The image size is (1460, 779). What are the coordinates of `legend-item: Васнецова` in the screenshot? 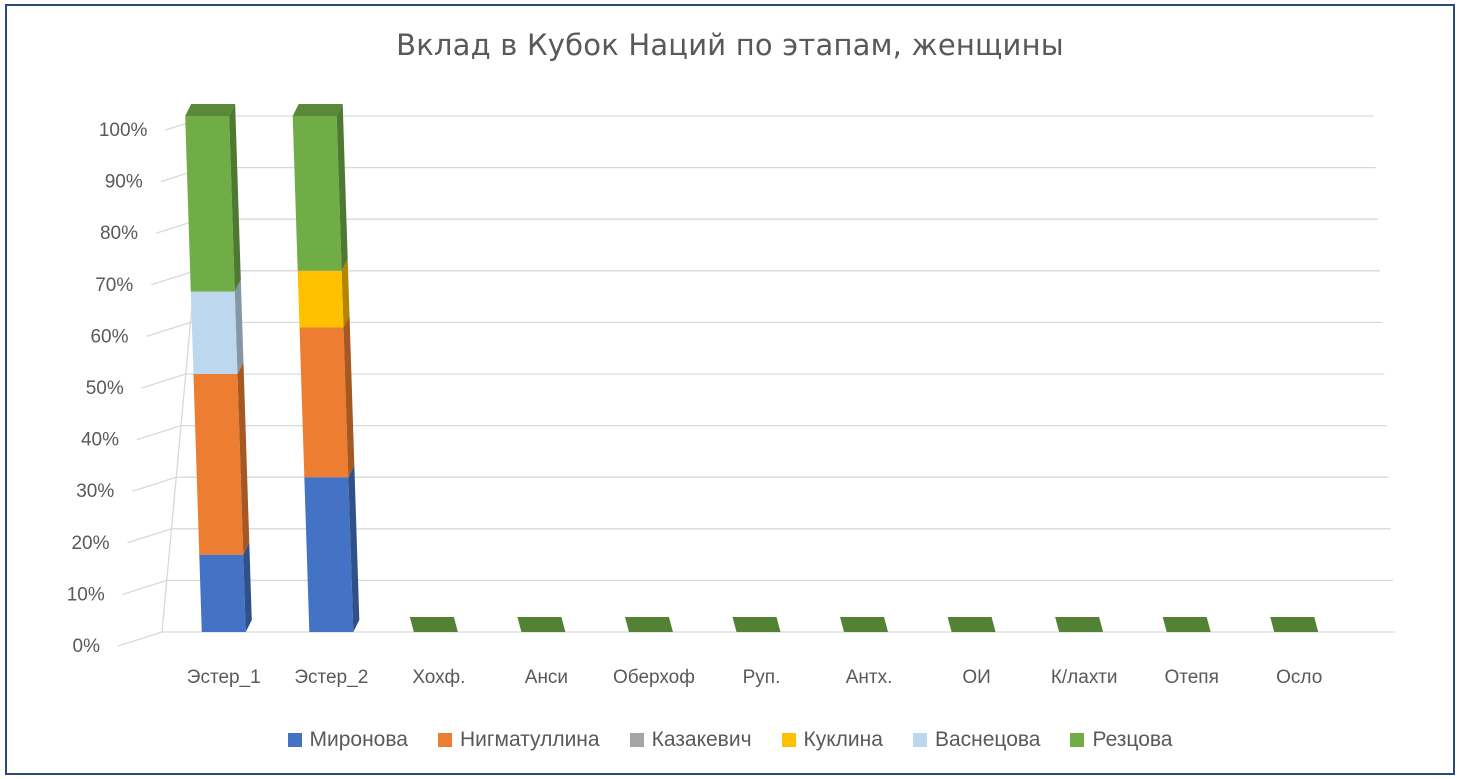 It's located at (976, 740).